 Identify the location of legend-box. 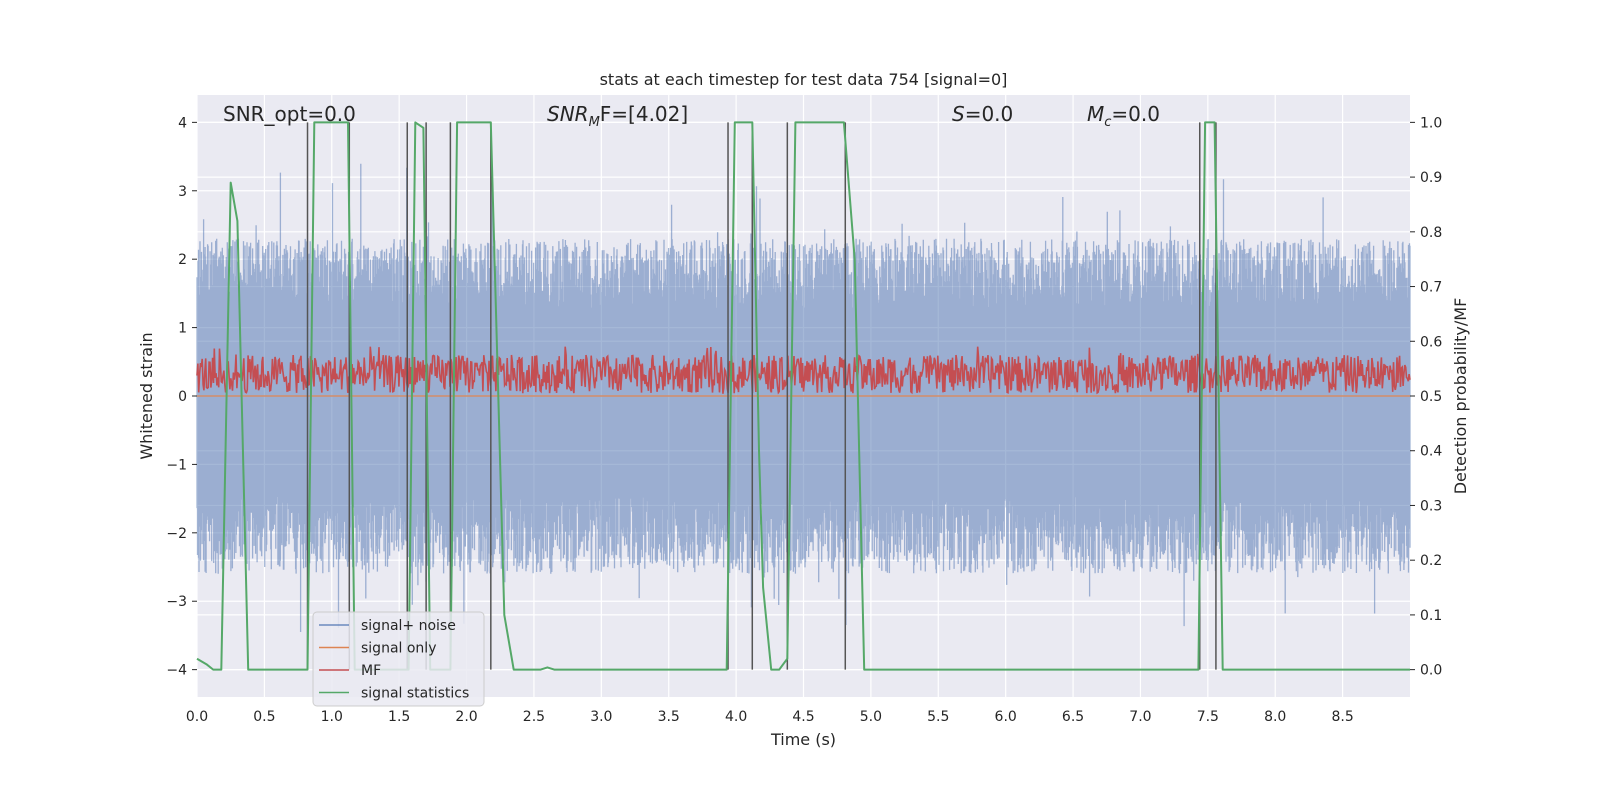
(398, 659).